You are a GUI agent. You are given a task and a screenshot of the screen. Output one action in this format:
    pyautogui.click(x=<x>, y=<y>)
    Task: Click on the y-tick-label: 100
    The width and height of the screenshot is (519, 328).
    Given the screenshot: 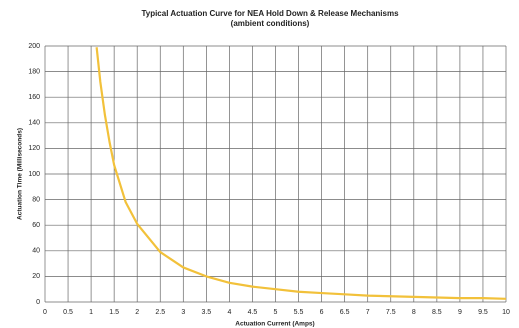 What is the action you would take?
    pyautogui.click(x=34, y=174)
    